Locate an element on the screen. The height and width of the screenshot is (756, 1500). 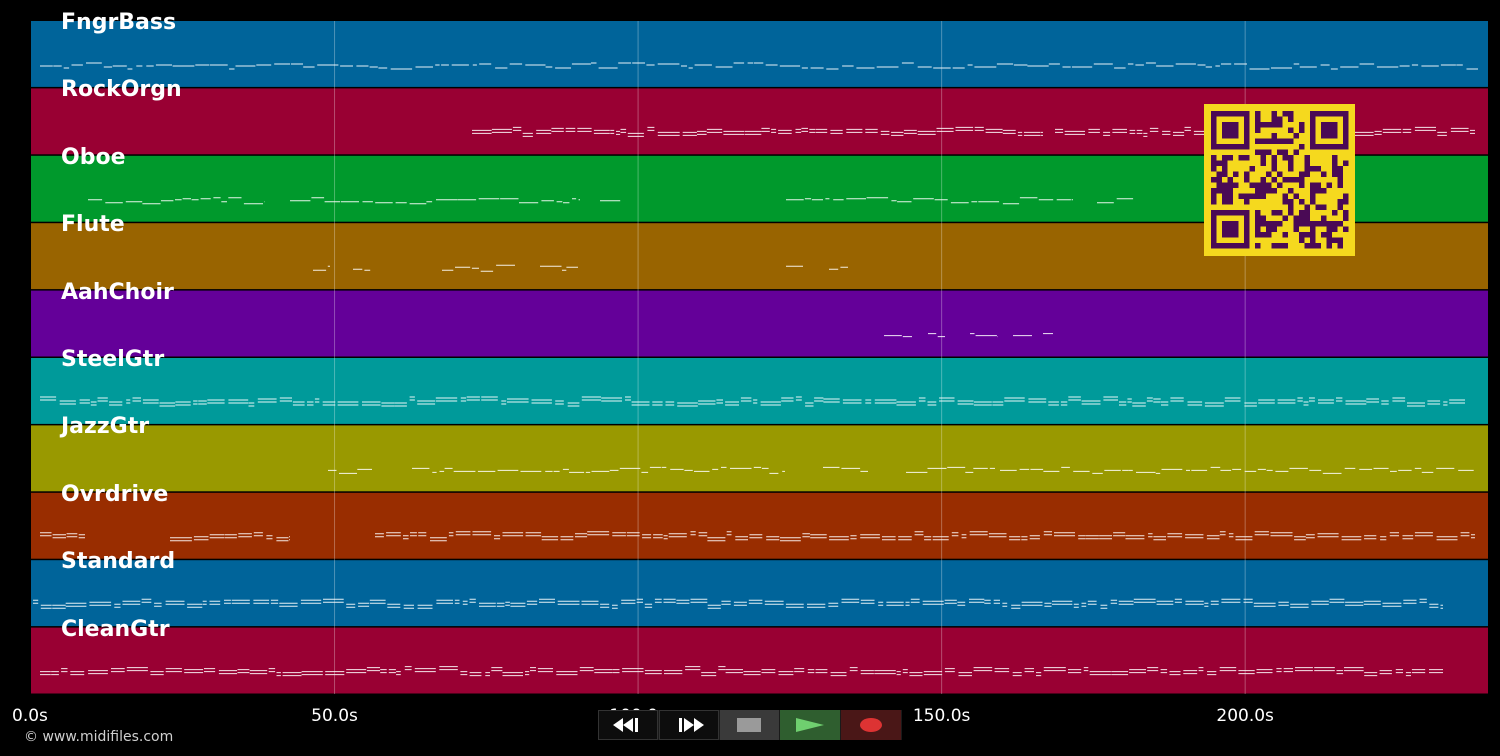
transport-bar is located at coordinates (750, 725).